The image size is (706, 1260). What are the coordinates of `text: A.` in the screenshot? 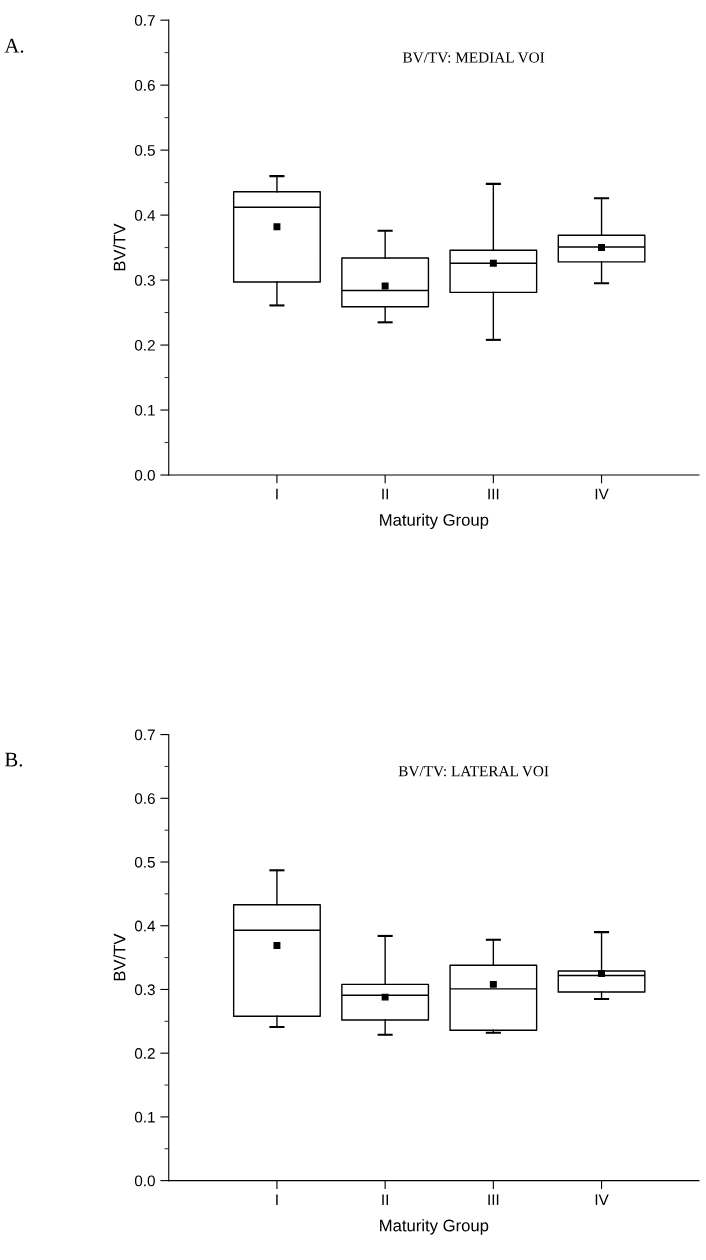 It's located at (14, 45).